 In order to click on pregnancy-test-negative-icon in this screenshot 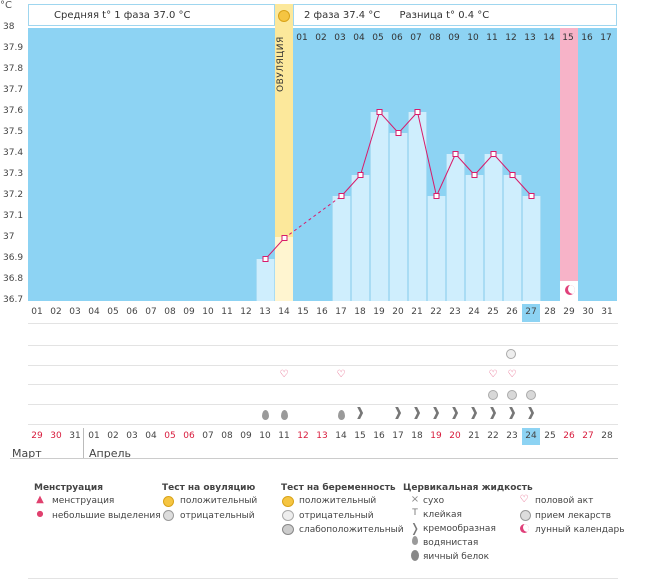, I will do `click(511, 354)`.